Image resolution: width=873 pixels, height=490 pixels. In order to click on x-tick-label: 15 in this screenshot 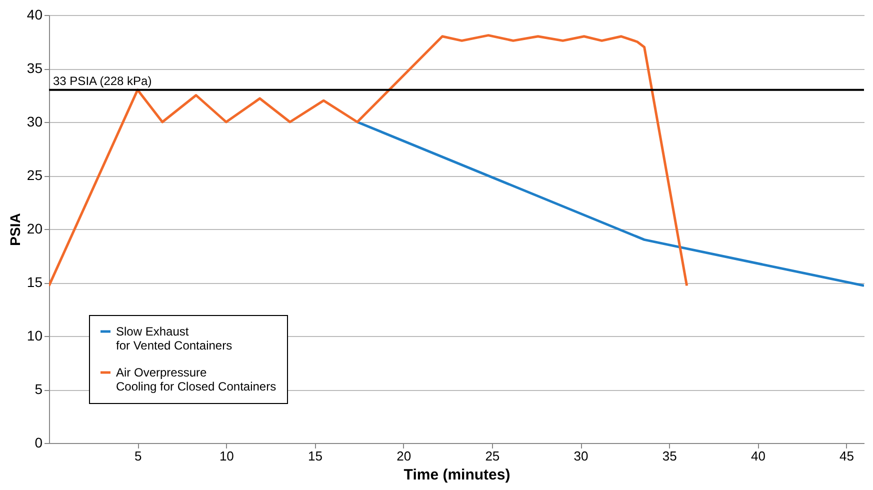, I will do `click(315, 456)`.